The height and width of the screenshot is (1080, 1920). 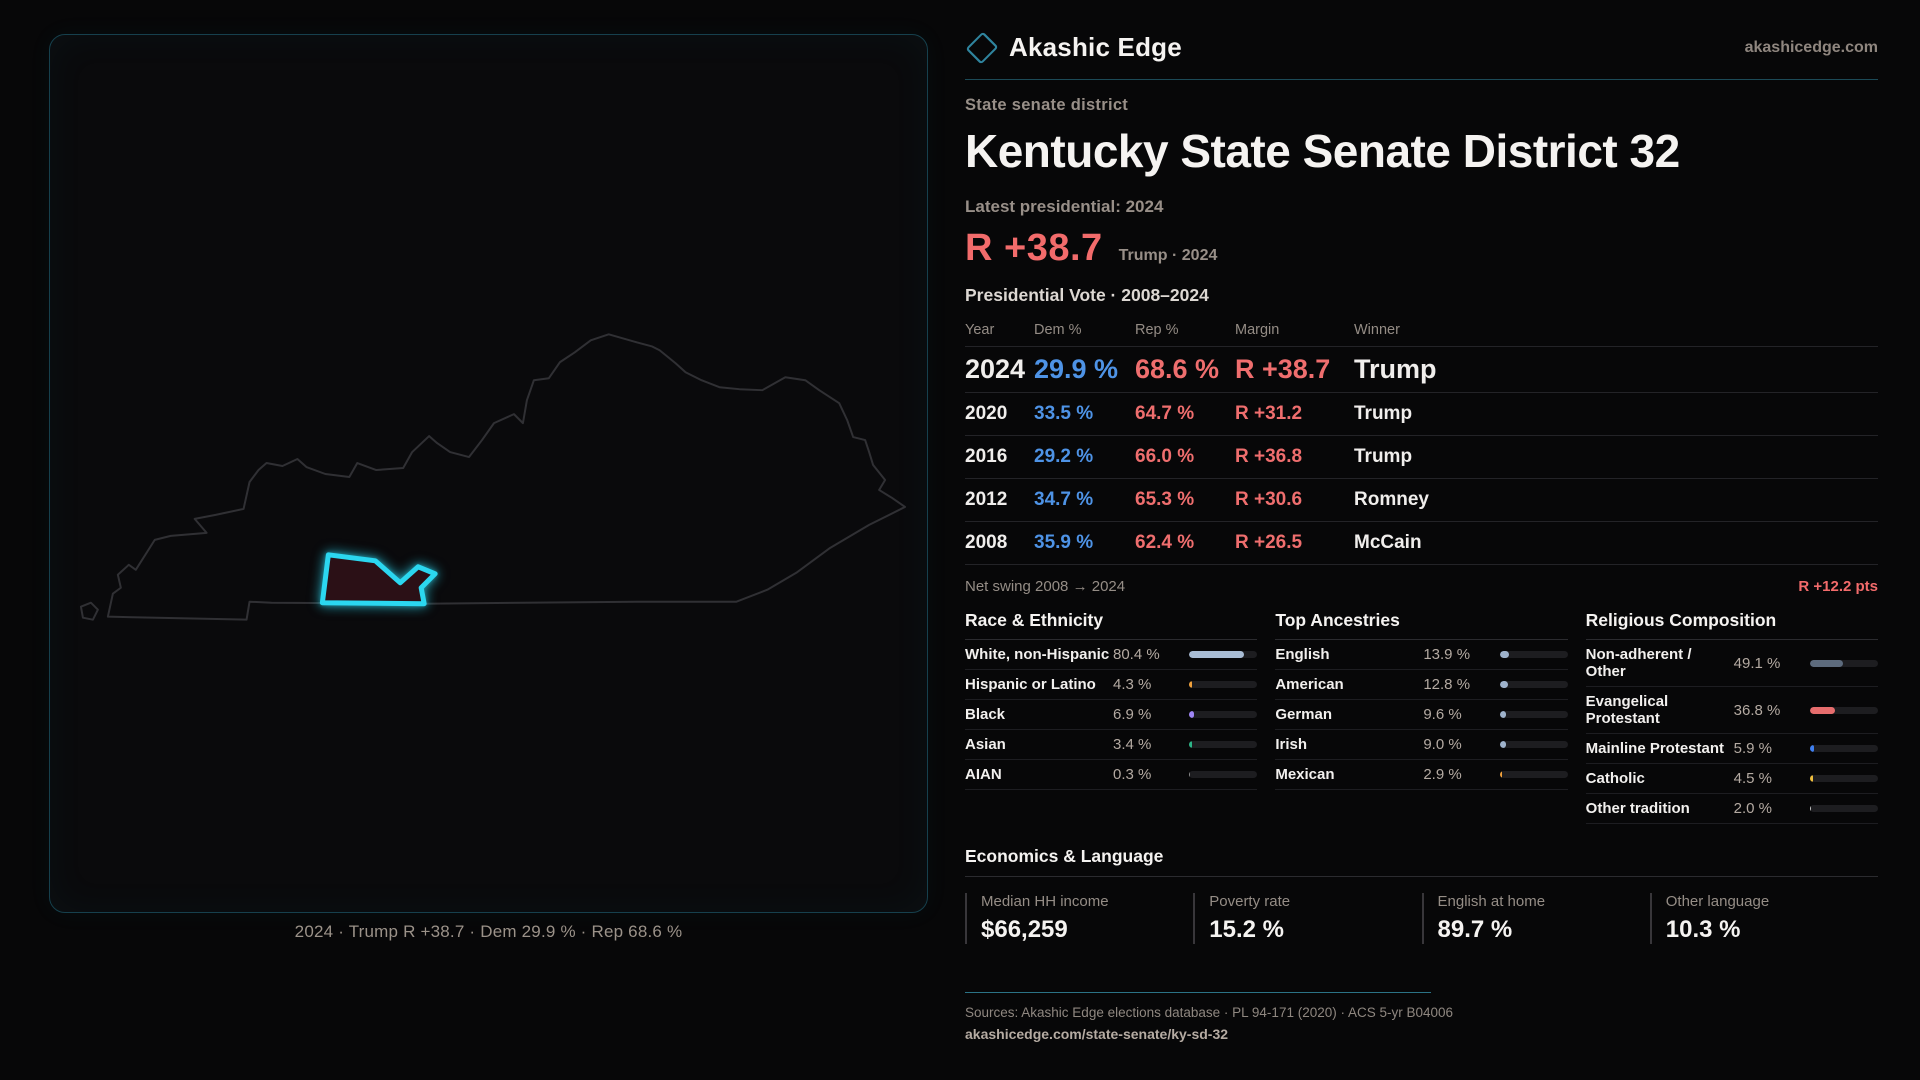 What do you see at coordinates (1246, 929) in the screenshot?
I see `stat-value: 15.2 %` at bounding box center [1246, 929].